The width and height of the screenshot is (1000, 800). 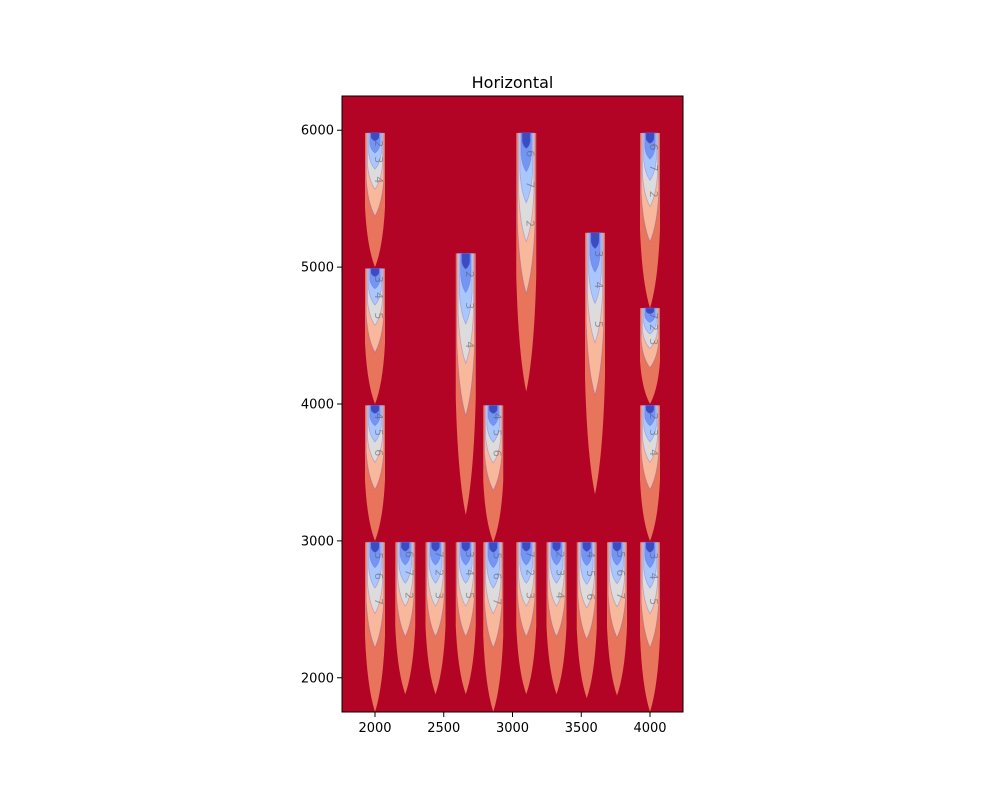 What do you see at coordinates (435, 618) in the screenshot?
I see `plume-5: 7 2 3` at bounding box center [435, 618].